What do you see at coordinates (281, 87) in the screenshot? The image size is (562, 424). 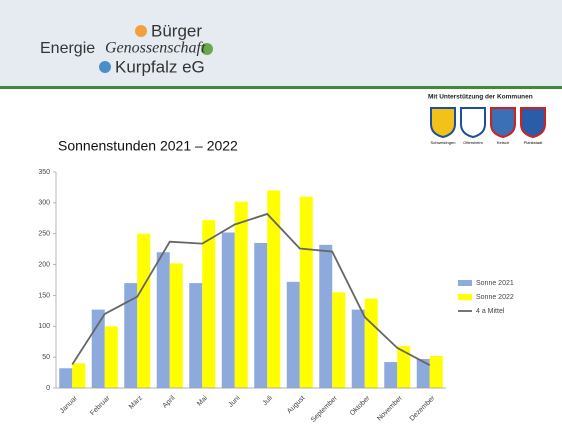 I see `header-line` at bounding box center [281, 87].